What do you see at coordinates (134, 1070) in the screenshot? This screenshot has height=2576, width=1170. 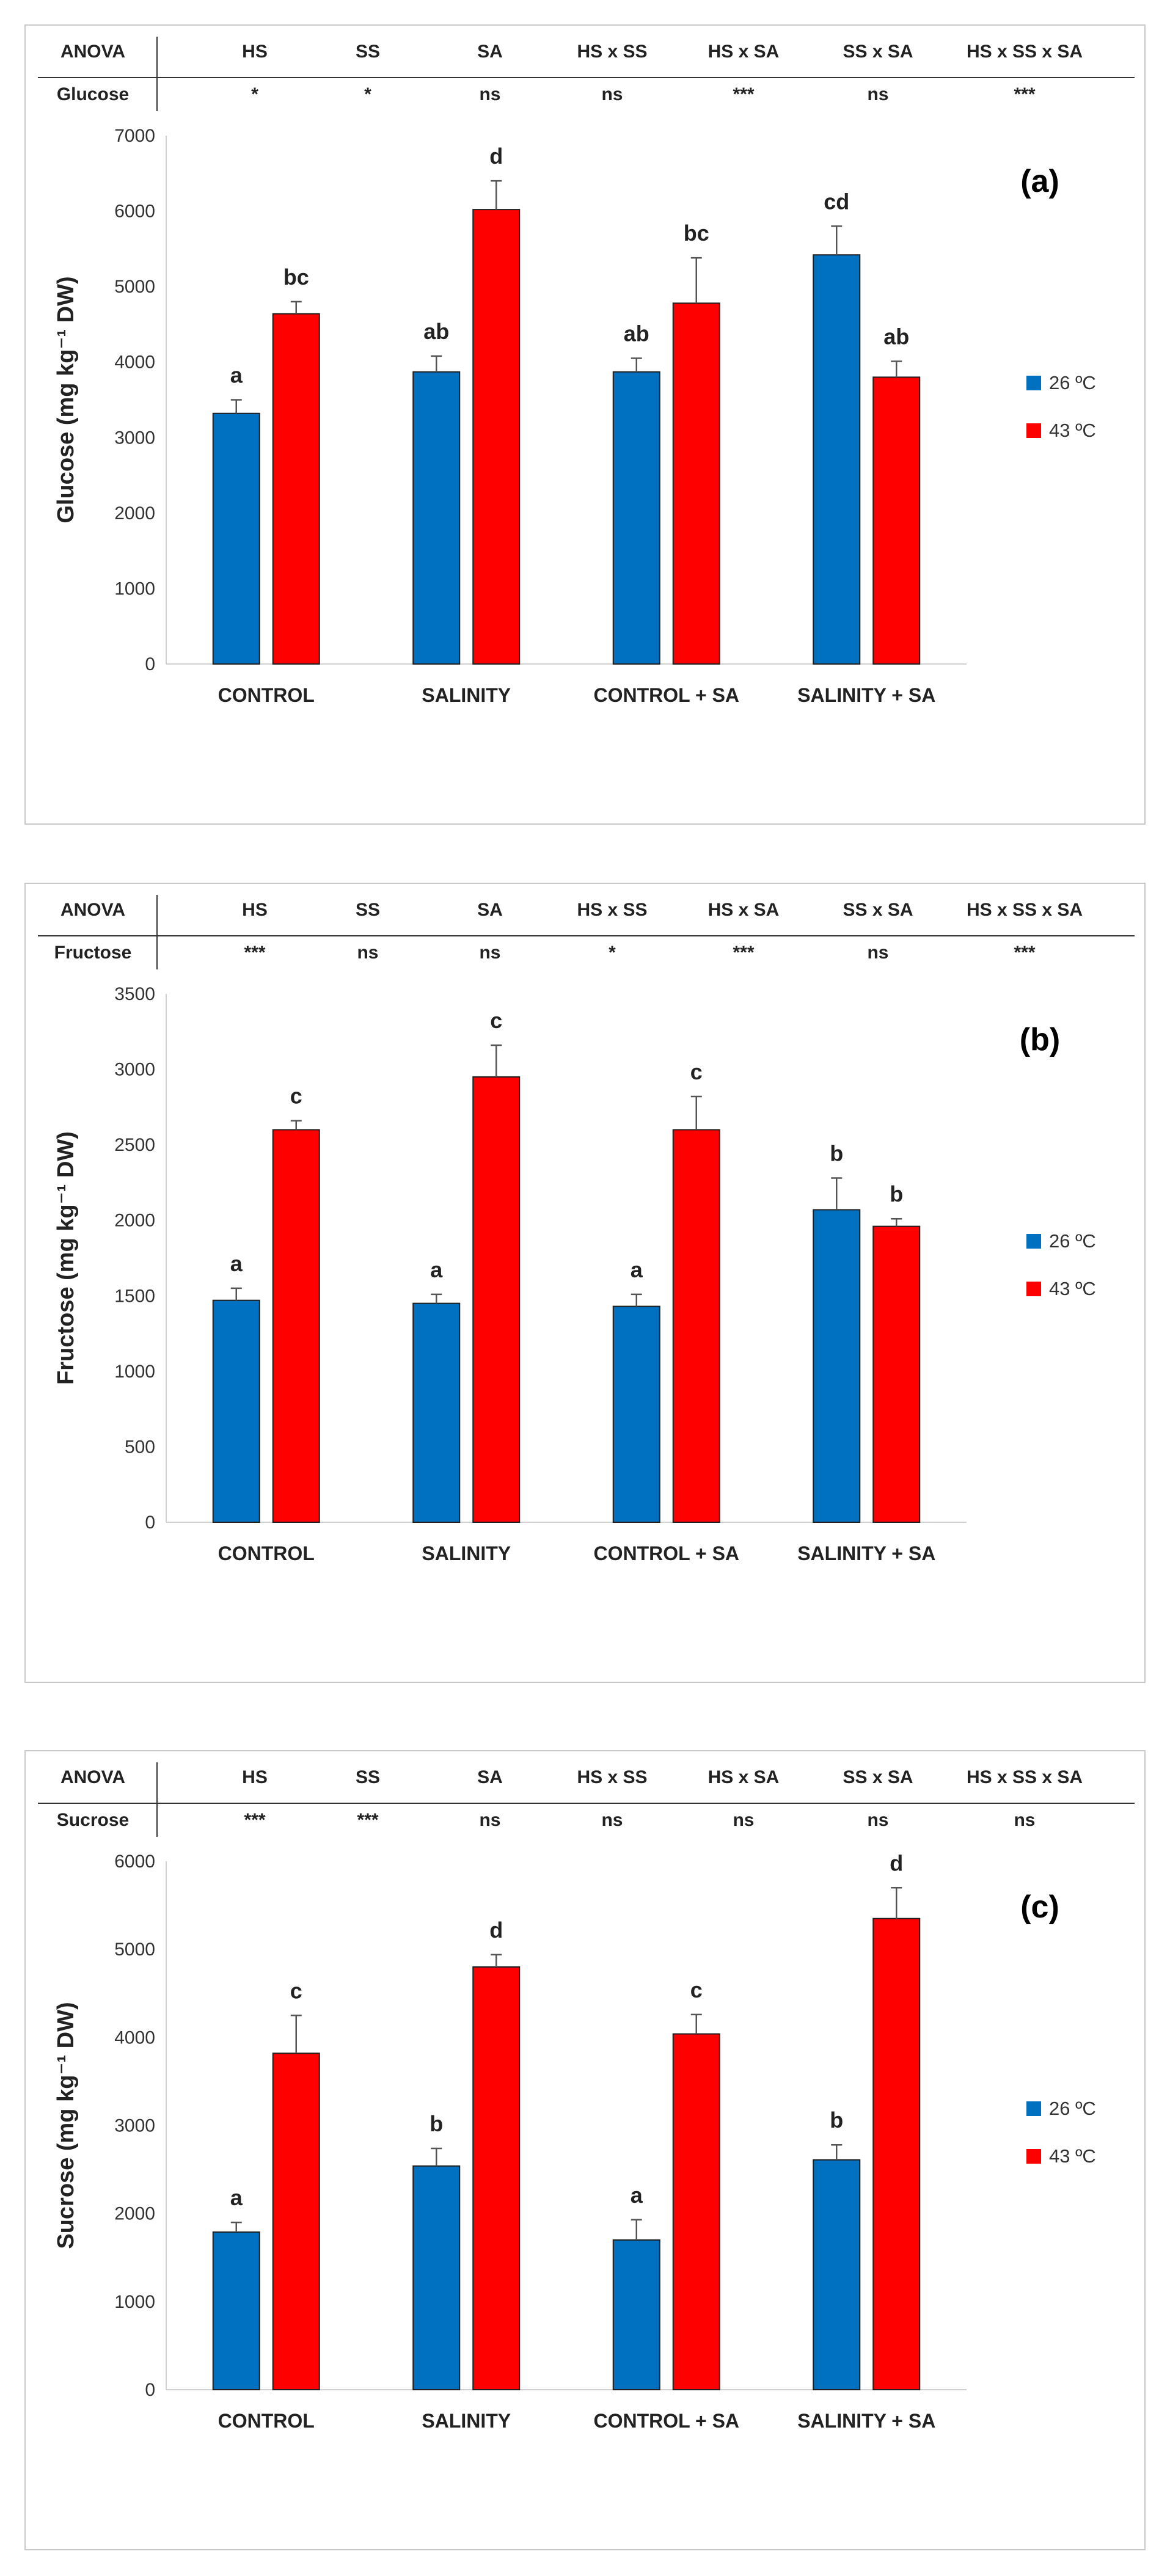 I see `y-tick-label: 3000` at bounding box center [134, 1070].